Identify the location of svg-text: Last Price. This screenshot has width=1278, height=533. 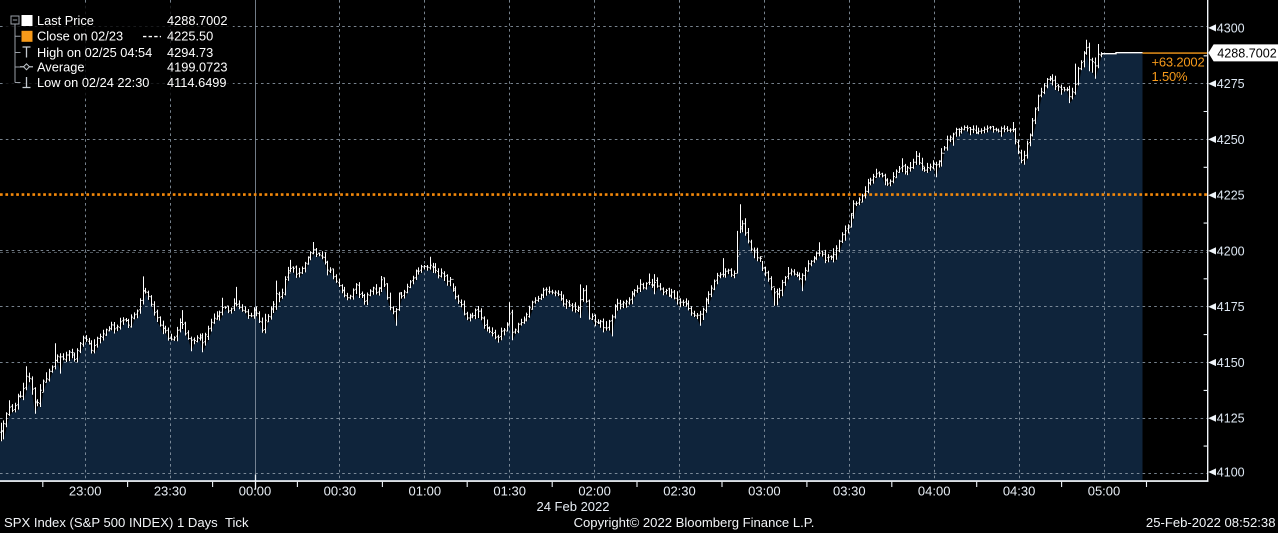
(65, 20).